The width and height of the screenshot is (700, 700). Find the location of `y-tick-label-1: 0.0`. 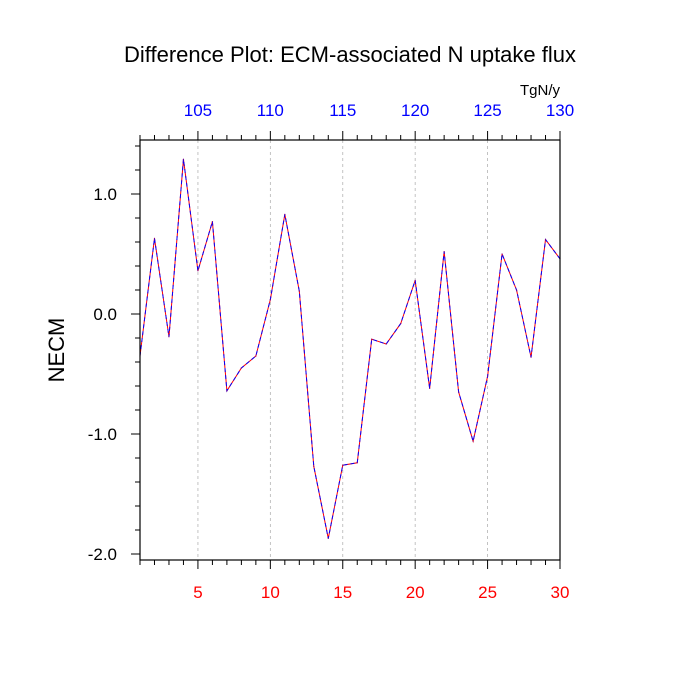

y-tick-label-1: 0.0 is located at coordinates (105, 314).